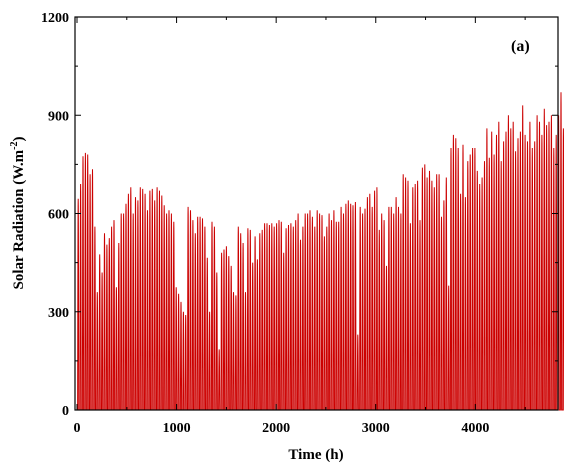 The height and width of the screenshot is (464, 564). I want to click on y-tick-label: 600, so click(58, 215).